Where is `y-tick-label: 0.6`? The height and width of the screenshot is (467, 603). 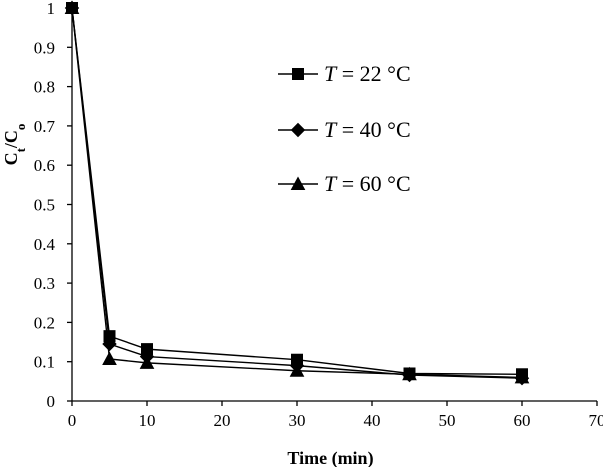
y-tick-label: 0.6 is located at coordinates (44, 165).